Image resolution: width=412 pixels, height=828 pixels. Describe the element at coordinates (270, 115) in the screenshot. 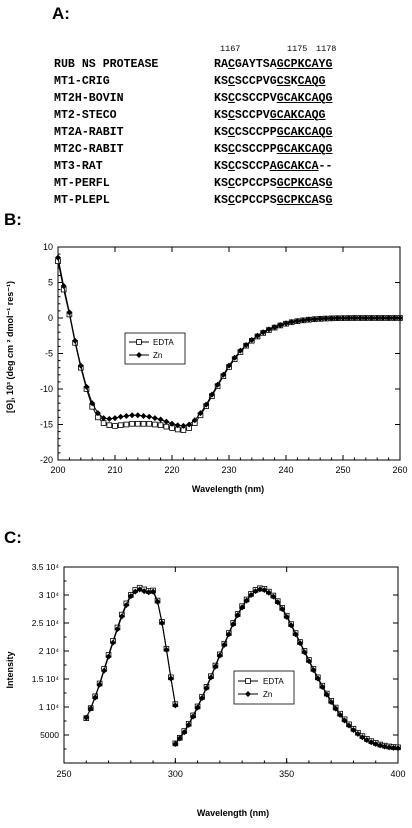

I see `sequence-residues: KSCSCCPVGCAKCAQG` at that location.